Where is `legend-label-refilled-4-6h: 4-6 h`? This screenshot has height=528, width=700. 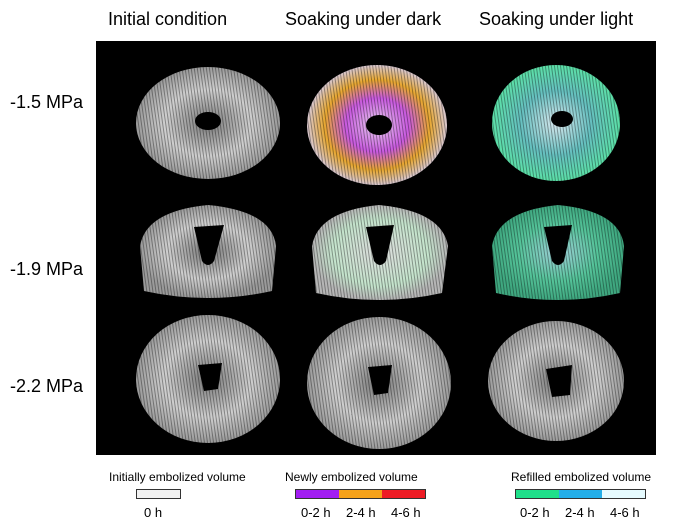
legend-label-refilled-4-6h: 4-6 h is located at coordinates (625, 512).